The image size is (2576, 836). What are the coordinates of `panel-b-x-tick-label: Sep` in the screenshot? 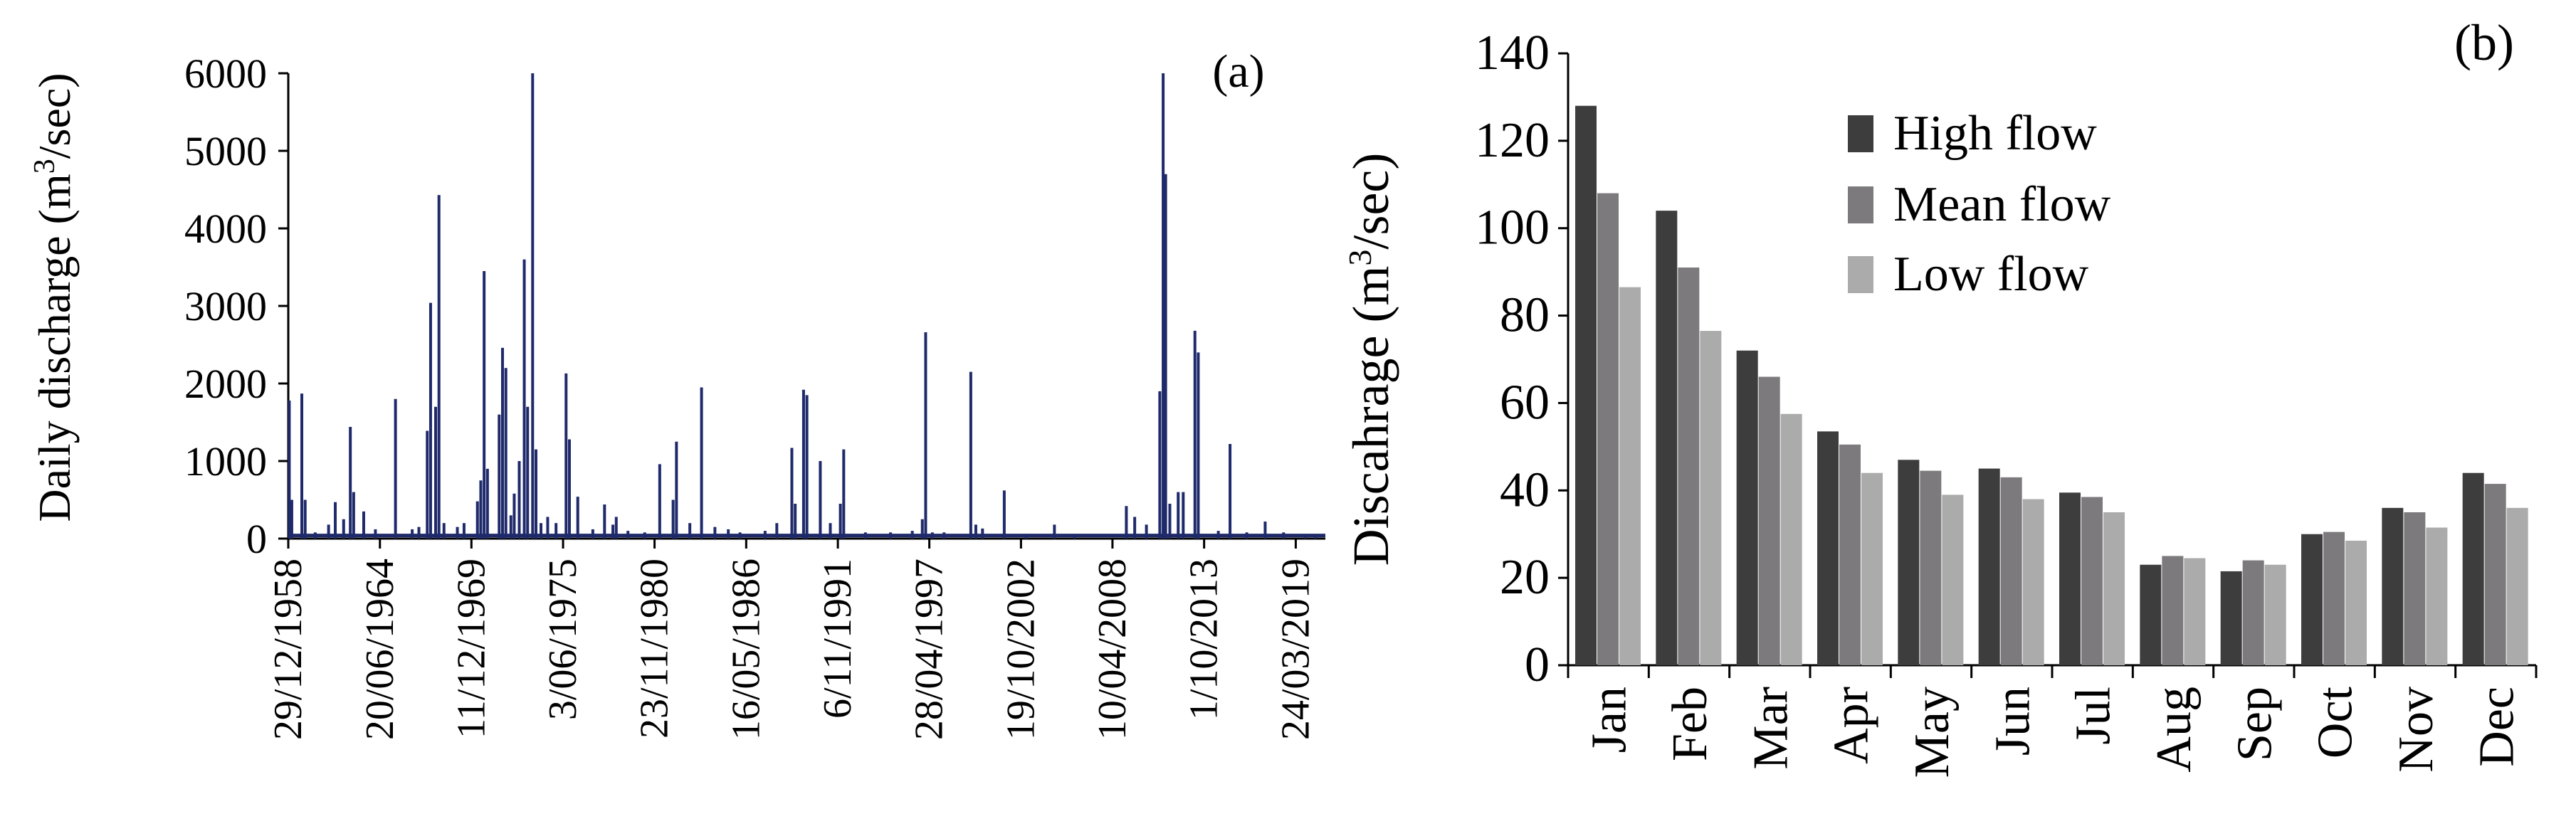 It's located at (2254, 724).